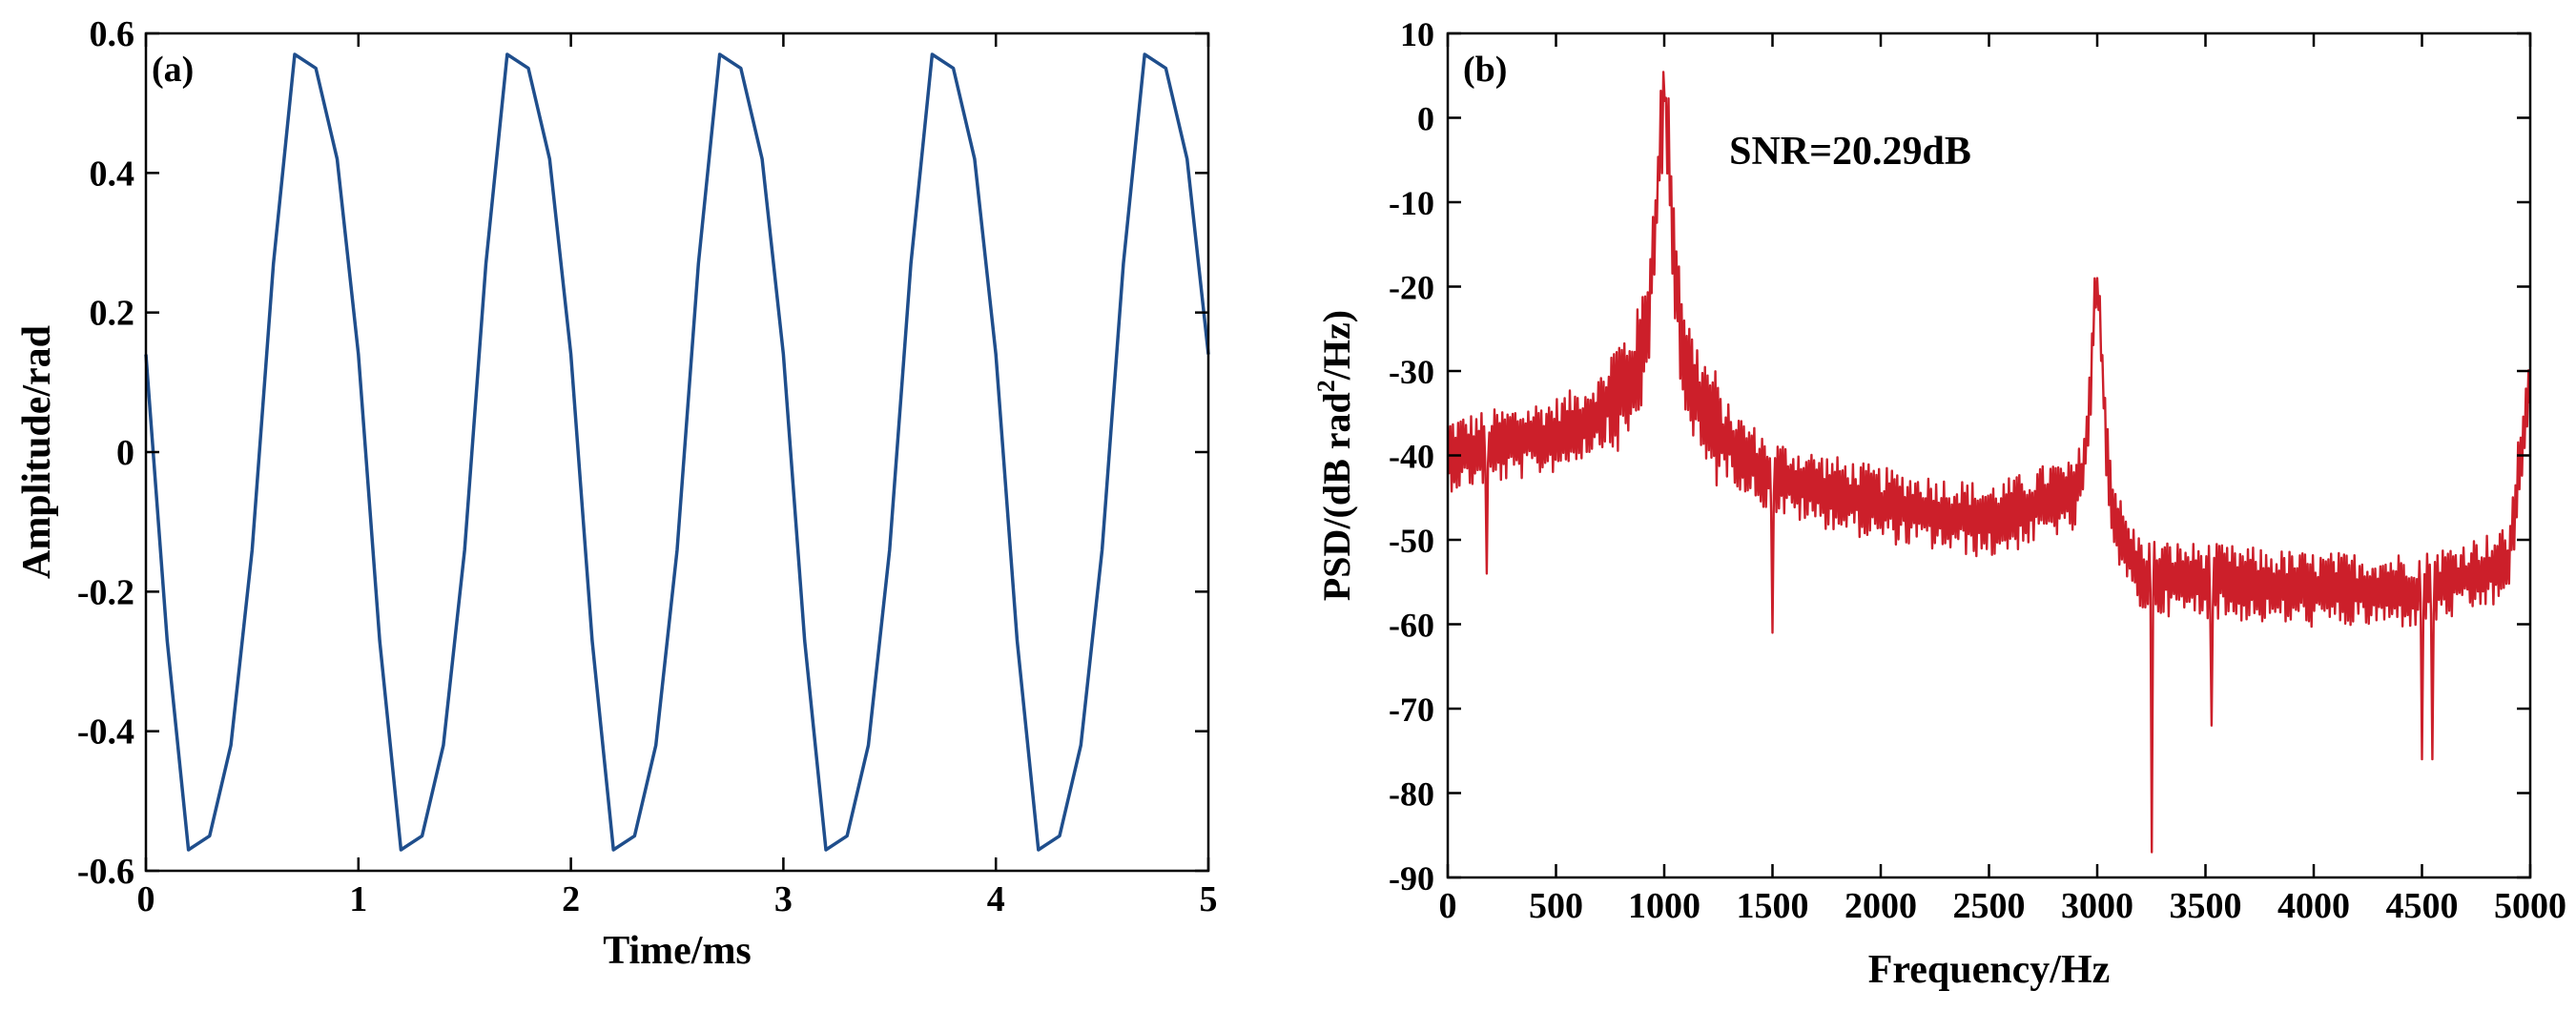 This screenshot has width=2576, height=1011. Describe the element at coordinates (1664, 906) in the screenshot. I see `panel-b-x-tick-label: 1000` at that location.